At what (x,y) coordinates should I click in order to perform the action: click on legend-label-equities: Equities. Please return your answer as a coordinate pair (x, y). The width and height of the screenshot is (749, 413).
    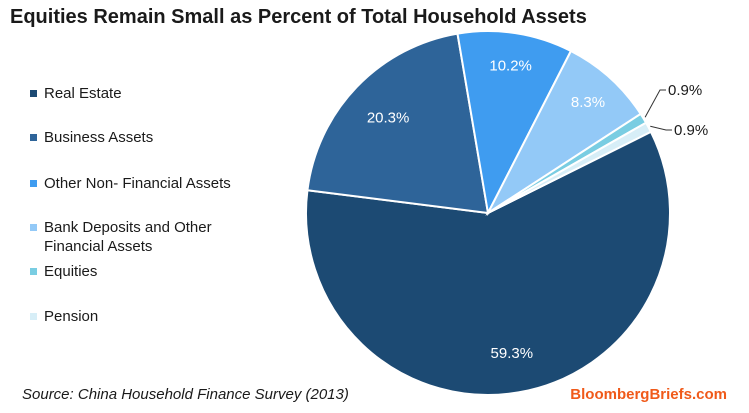
    Looking at the image, I should click on (71, 271).